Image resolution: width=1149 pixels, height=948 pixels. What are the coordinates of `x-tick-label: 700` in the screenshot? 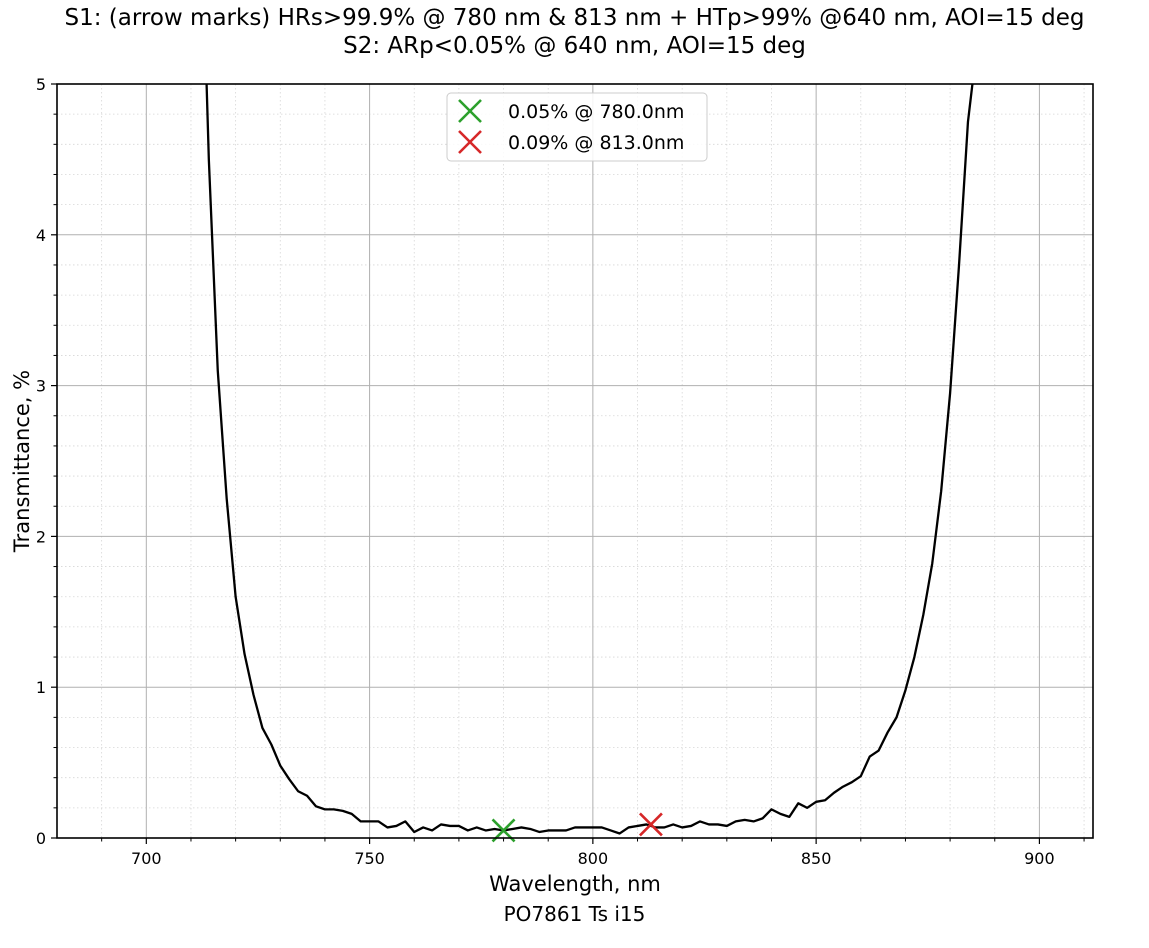 It's located at (146, 858).